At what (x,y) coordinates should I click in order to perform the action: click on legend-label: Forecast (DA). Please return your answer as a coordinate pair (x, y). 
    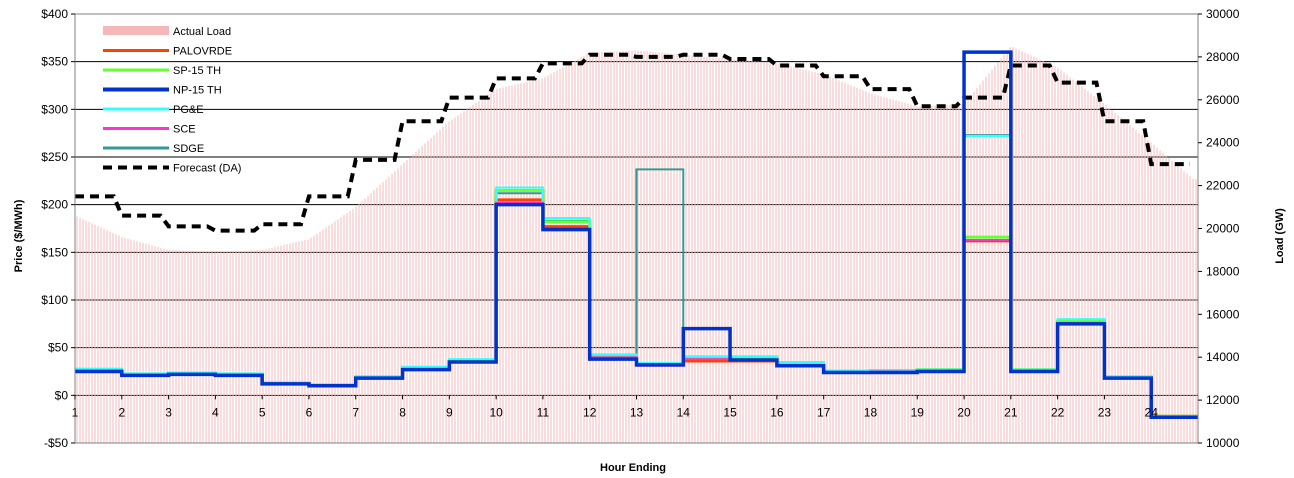
    Looking at the image, I should click on (207, 169).